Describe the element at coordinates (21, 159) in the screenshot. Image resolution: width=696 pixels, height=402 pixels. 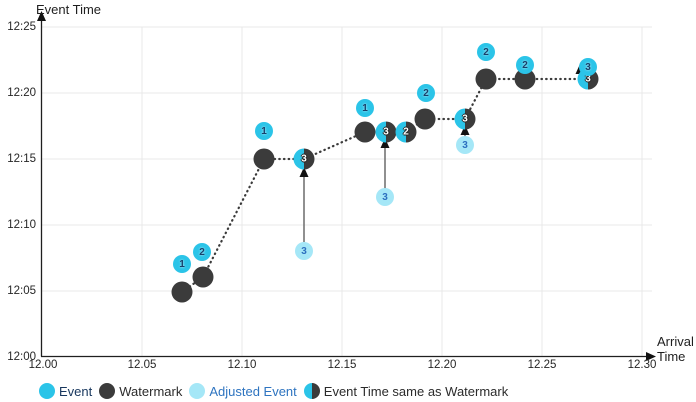
I see `y-tick-label: 12:15` at that location.